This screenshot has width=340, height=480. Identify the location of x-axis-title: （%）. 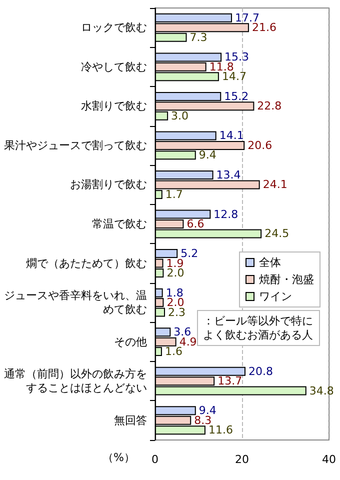
(118, 457).